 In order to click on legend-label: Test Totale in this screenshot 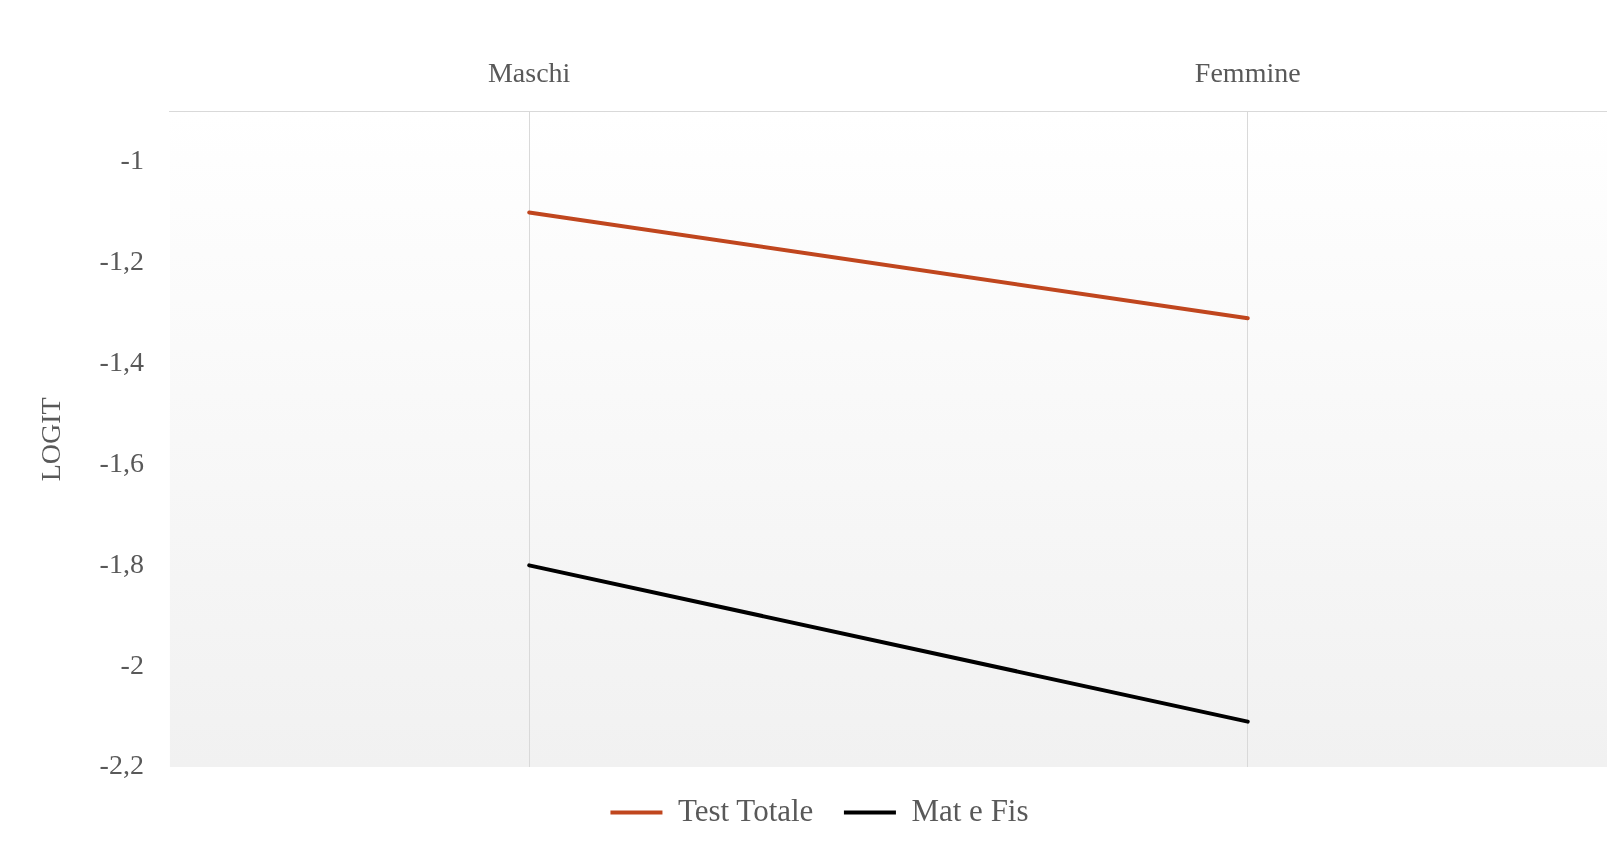, I will do `click(745, 810)`.